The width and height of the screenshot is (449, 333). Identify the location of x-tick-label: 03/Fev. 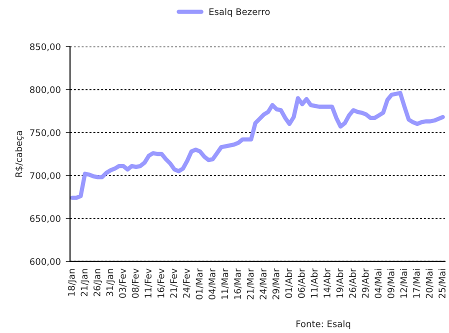
(123, 283).